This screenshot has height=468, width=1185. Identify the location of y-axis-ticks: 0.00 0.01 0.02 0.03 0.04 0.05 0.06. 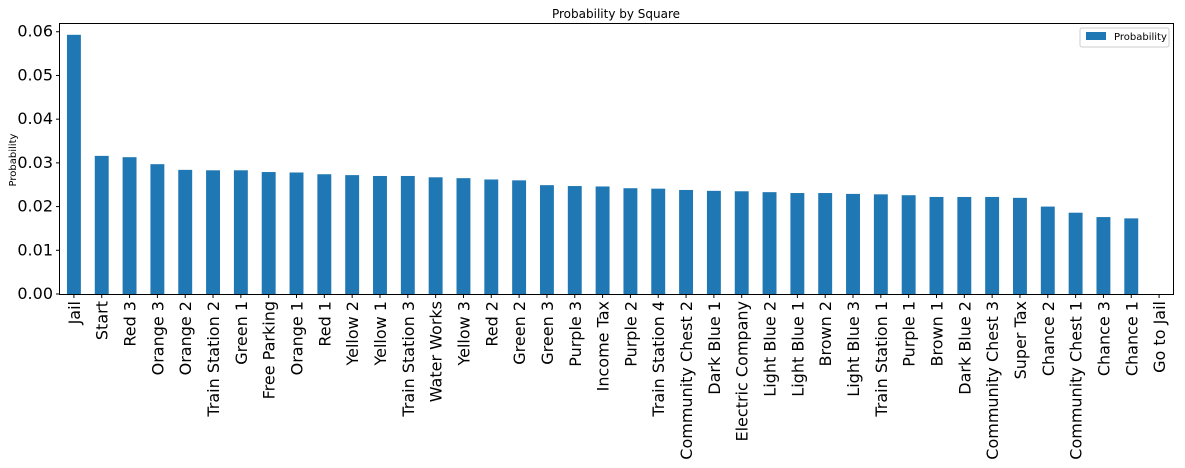
(38, 162).